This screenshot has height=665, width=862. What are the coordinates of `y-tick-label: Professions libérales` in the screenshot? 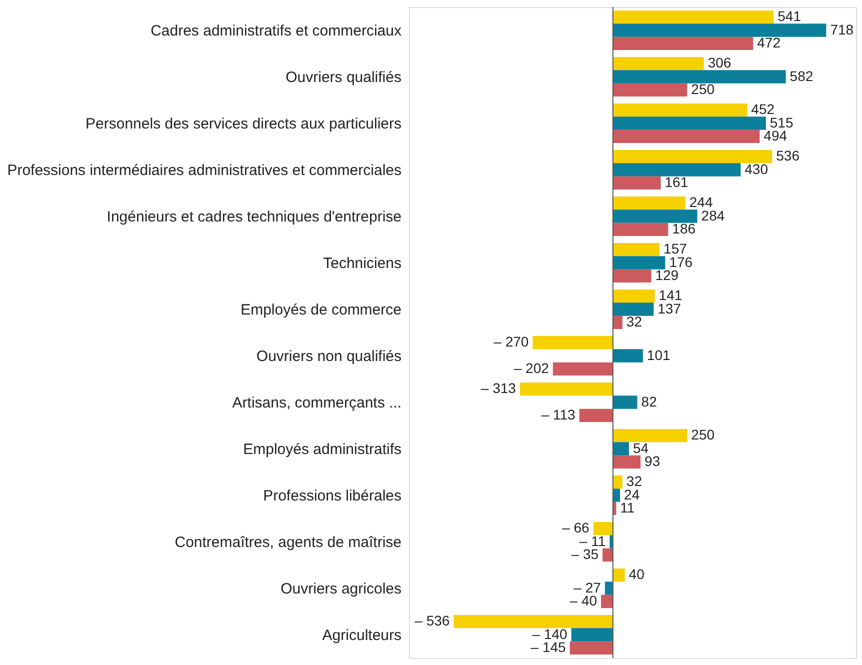 It's located at (332, 495).